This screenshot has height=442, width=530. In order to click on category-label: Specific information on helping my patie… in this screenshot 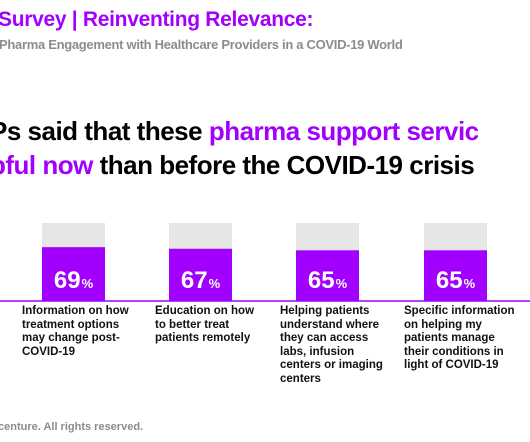, I will do `click(459, 338)`.